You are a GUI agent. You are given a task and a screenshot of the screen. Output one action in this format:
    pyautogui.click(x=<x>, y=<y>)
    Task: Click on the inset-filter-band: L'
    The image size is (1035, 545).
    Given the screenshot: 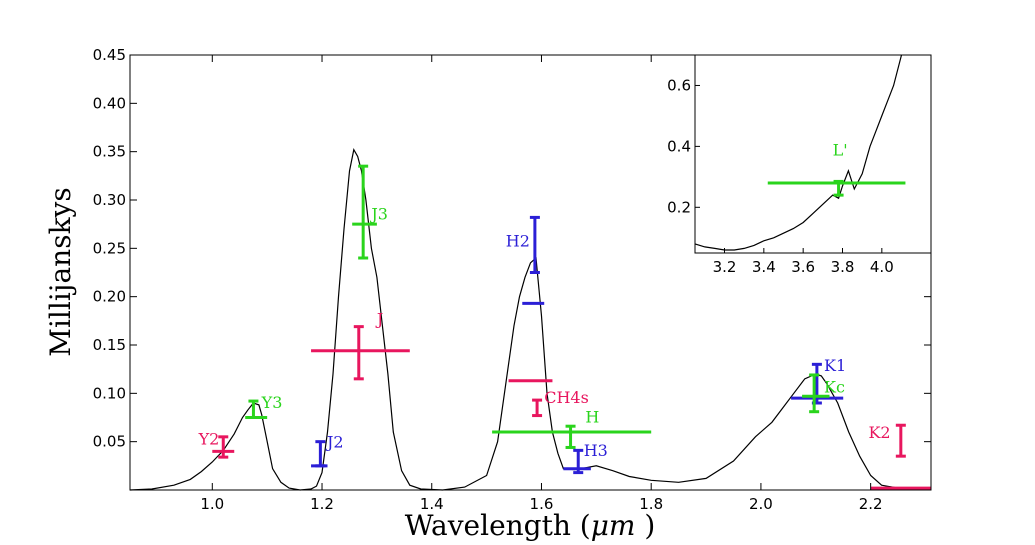 What is the action you would take?
    pyautogui.click(x=836, y=169)
    